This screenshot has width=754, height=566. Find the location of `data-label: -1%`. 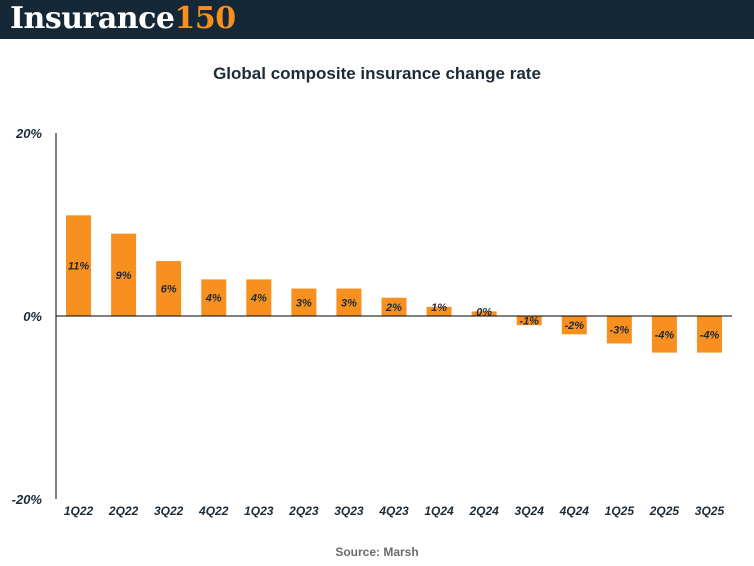

data-label: -1% is located at coordinates (529, 322).